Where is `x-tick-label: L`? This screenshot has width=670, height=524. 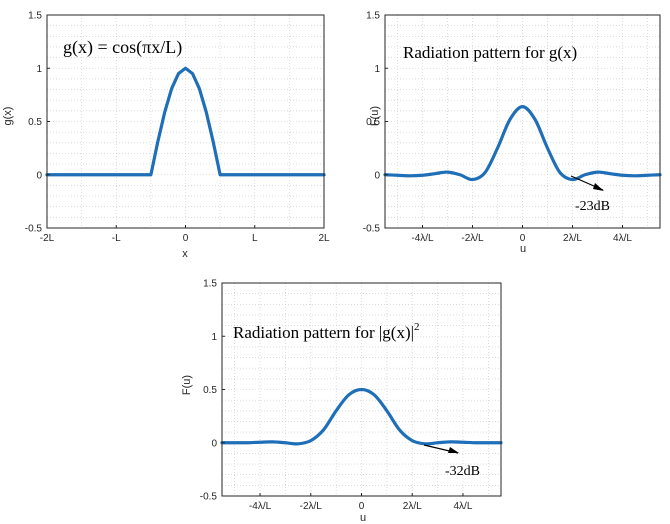
x-tick-label: L is located at coordinates (255, 238).